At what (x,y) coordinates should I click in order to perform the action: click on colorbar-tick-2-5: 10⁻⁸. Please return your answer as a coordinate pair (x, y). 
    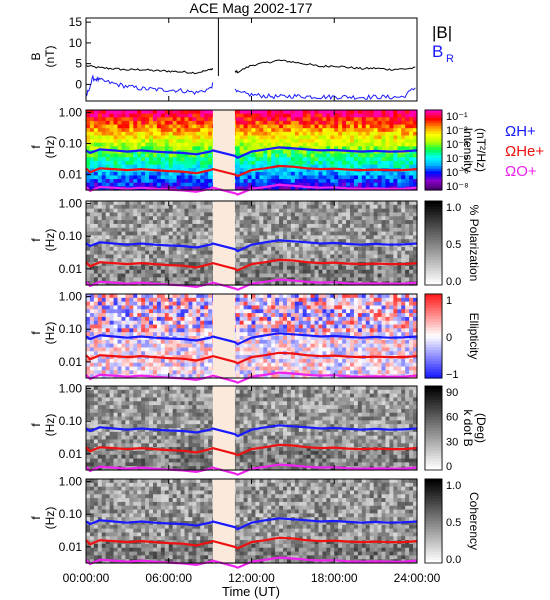
    Looking at the image, I should click on (457, 187).